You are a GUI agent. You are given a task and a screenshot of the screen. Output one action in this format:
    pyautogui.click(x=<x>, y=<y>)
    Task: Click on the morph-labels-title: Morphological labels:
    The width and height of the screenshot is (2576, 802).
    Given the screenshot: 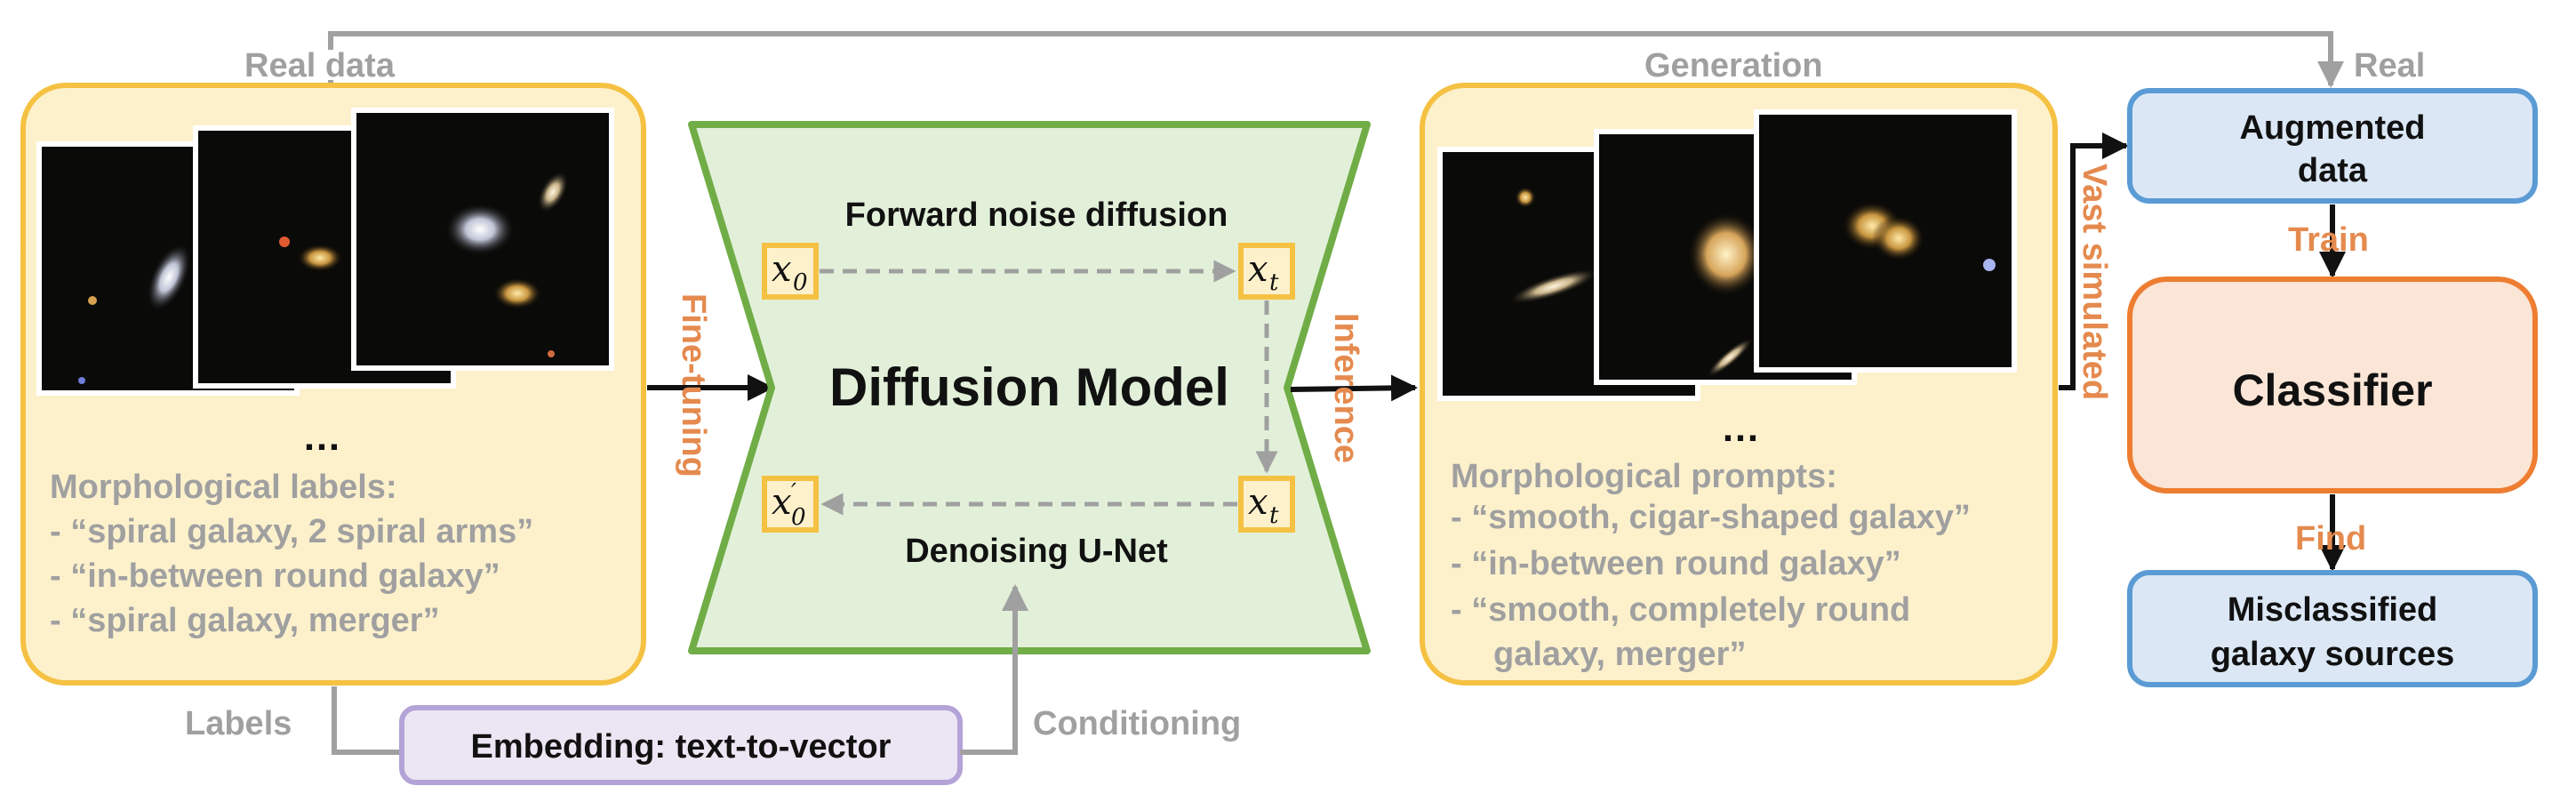 What is the action you would take?
    pyautogui.click(x=223, y=487)
    